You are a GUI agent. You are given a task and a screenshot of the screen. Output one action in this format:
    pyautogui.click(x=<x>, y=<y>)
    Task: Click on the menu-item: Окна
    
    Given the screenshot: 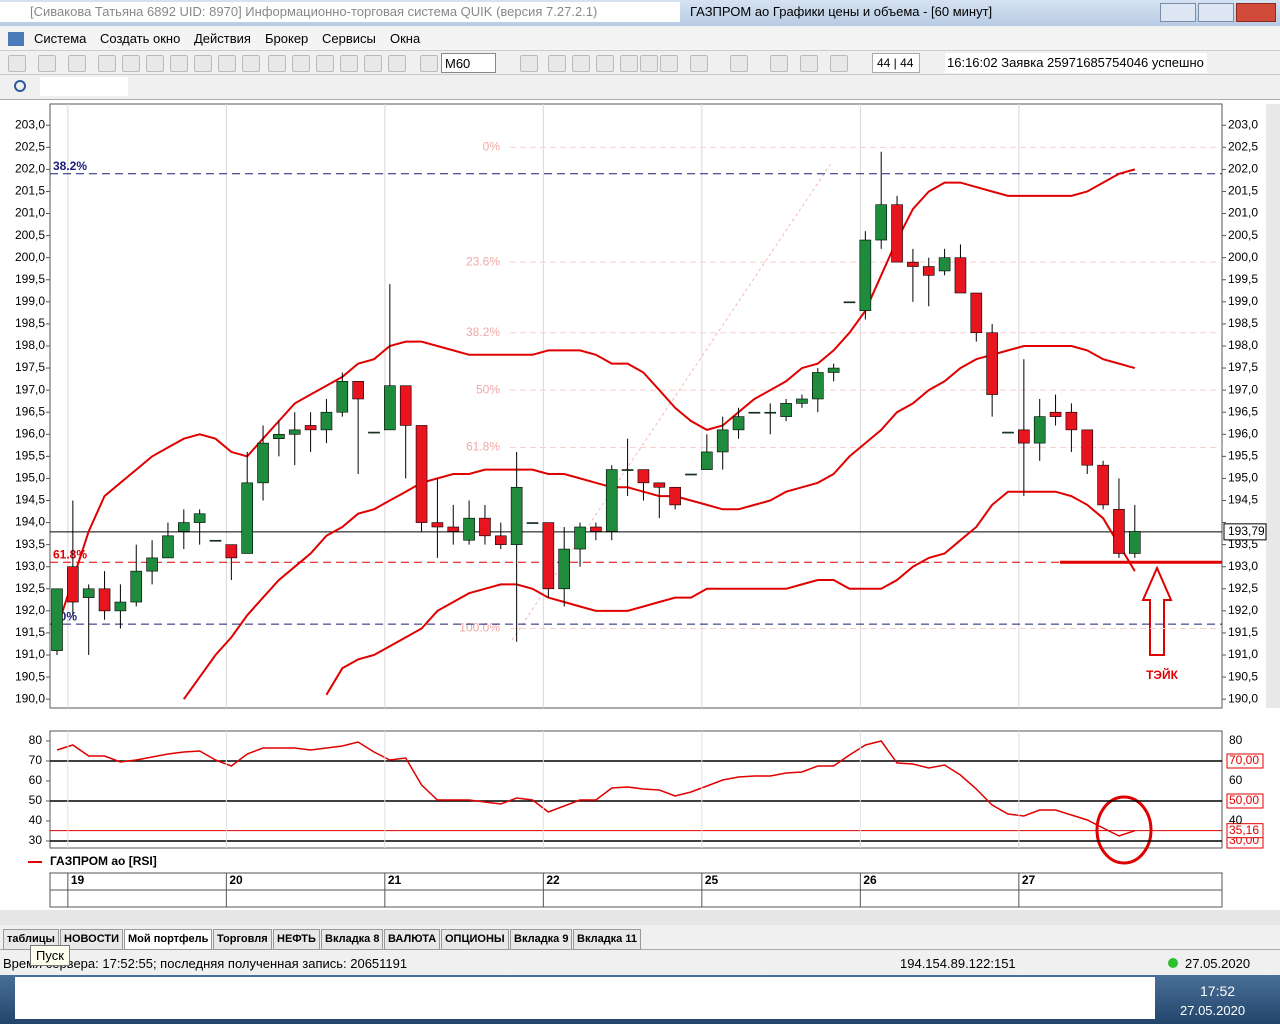 What is the action you would take?
    pyautogui.click(x=405, y=38)
    